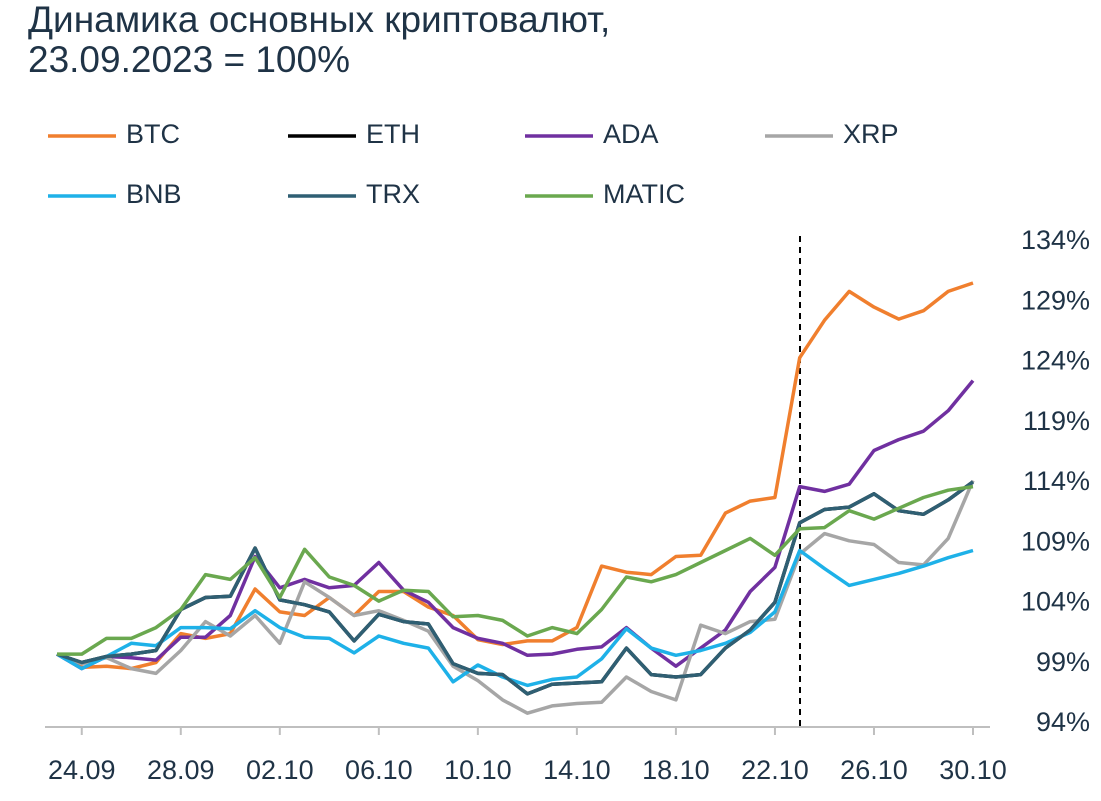  I want to click on legend-label: BNB, so click(154, 194).